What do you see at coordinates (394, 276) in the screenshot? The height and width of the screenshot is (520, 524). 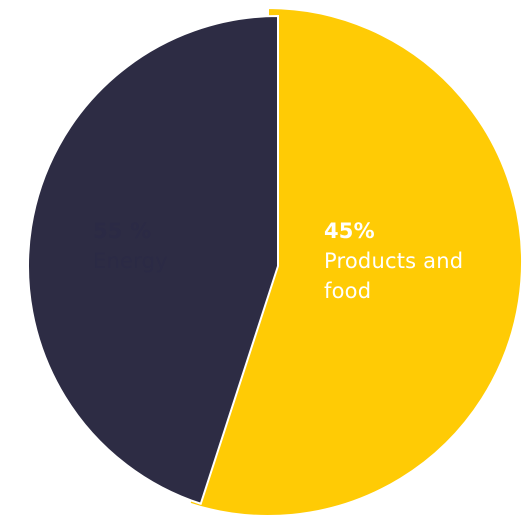 I see `slice-name-products-and-food: Products and food` at bounding box center [394, 276].